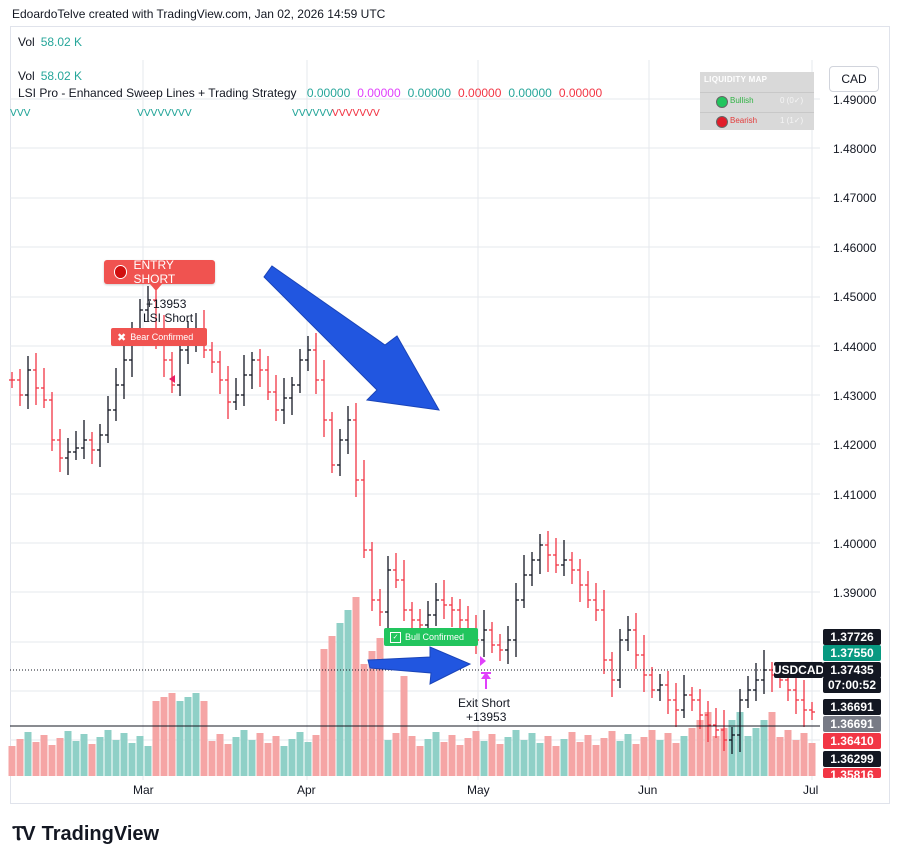 The width and height of the screenshot is (900, 865). I want to click on lsi-short-label: LSI Short, so click(168, 318).